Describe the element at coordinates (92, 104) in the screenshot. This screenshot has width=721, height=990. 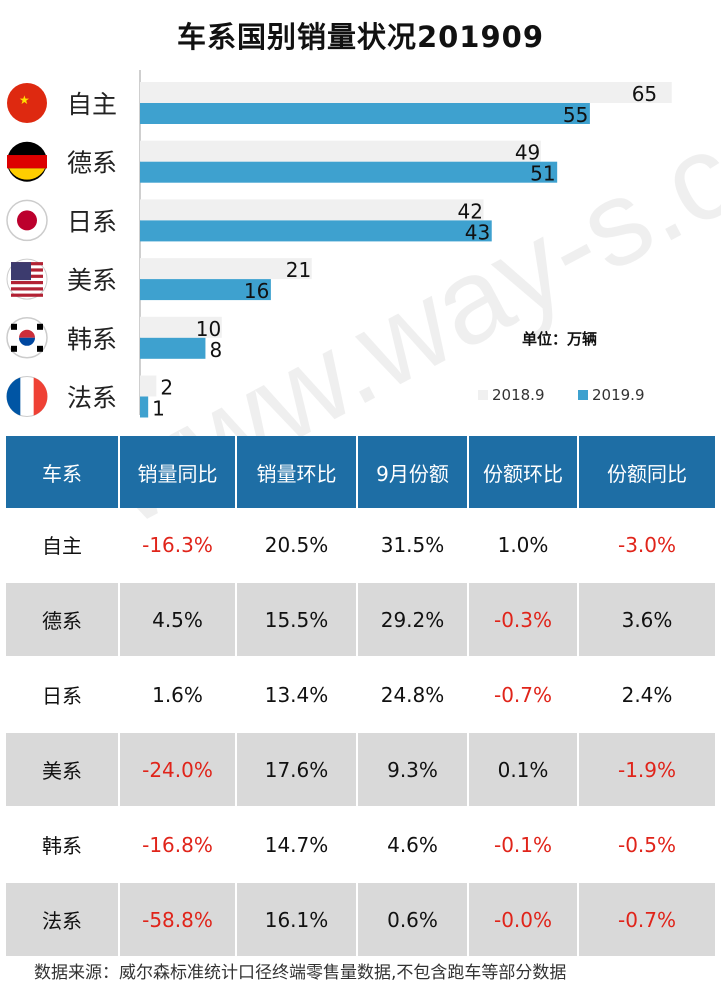
I see `category-label: 自主` at that location.